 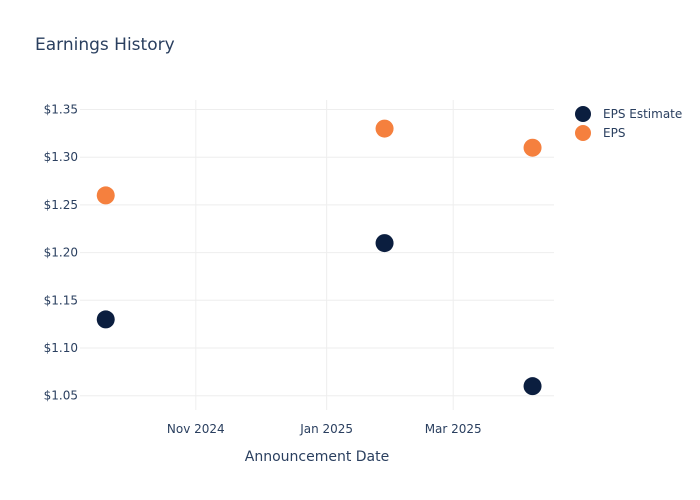 I want to click on legend: EPS Estimate EPS, so click(x=628, y=123).